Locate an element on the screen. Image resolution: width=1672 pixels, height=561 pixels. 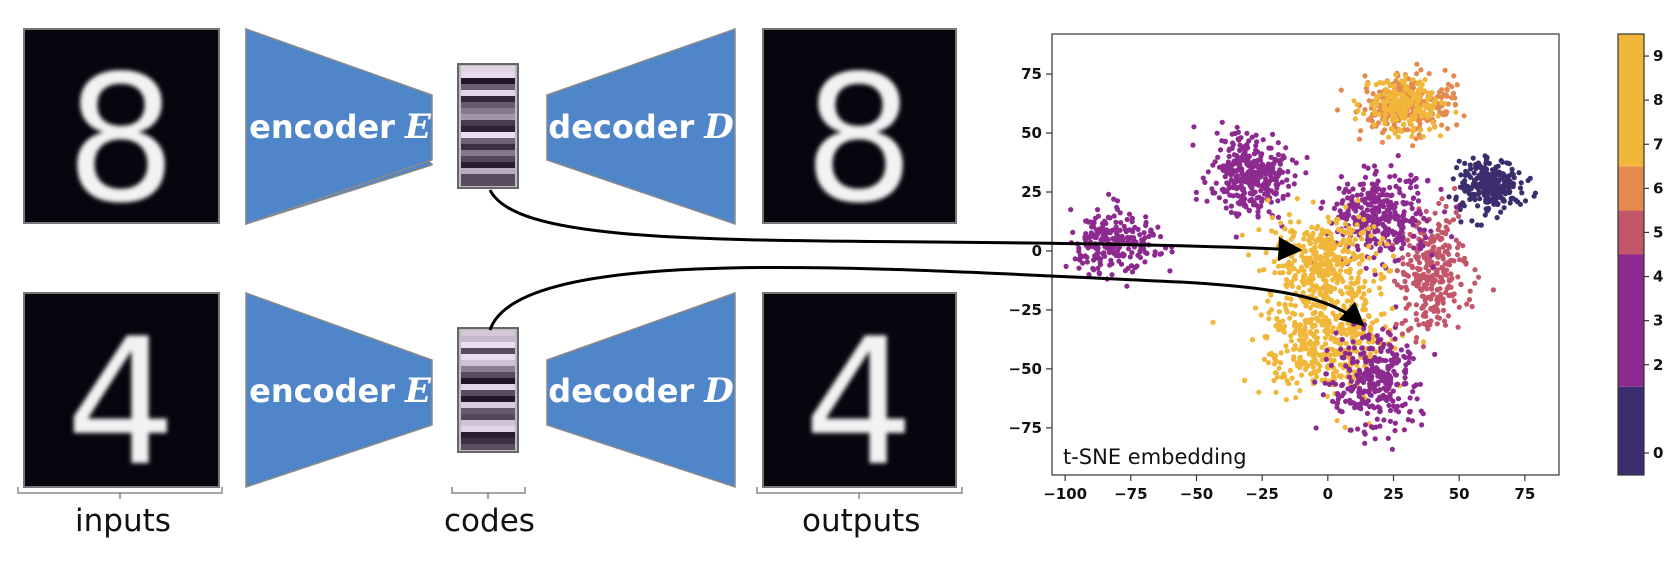
y-tick-label: −75 is located at coordinates (1025, 428).